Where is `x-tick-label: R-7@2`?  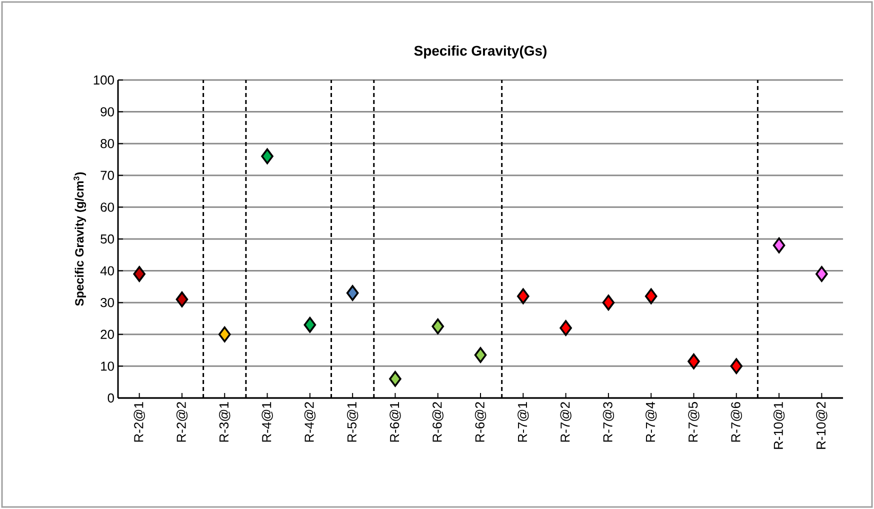
x-tick-label: R-7@2 is located at coordinates (566, 422).